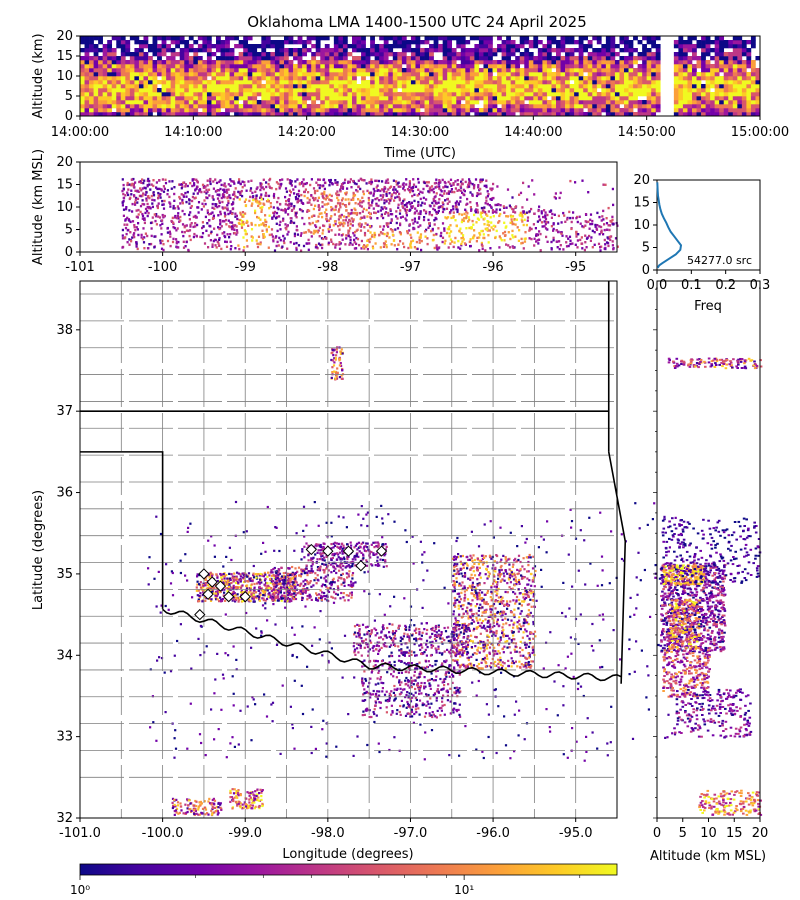 The height and width of the screenshot is (900, 800). I want to click on time-height-ytick-label: 5, so click(69, 96).